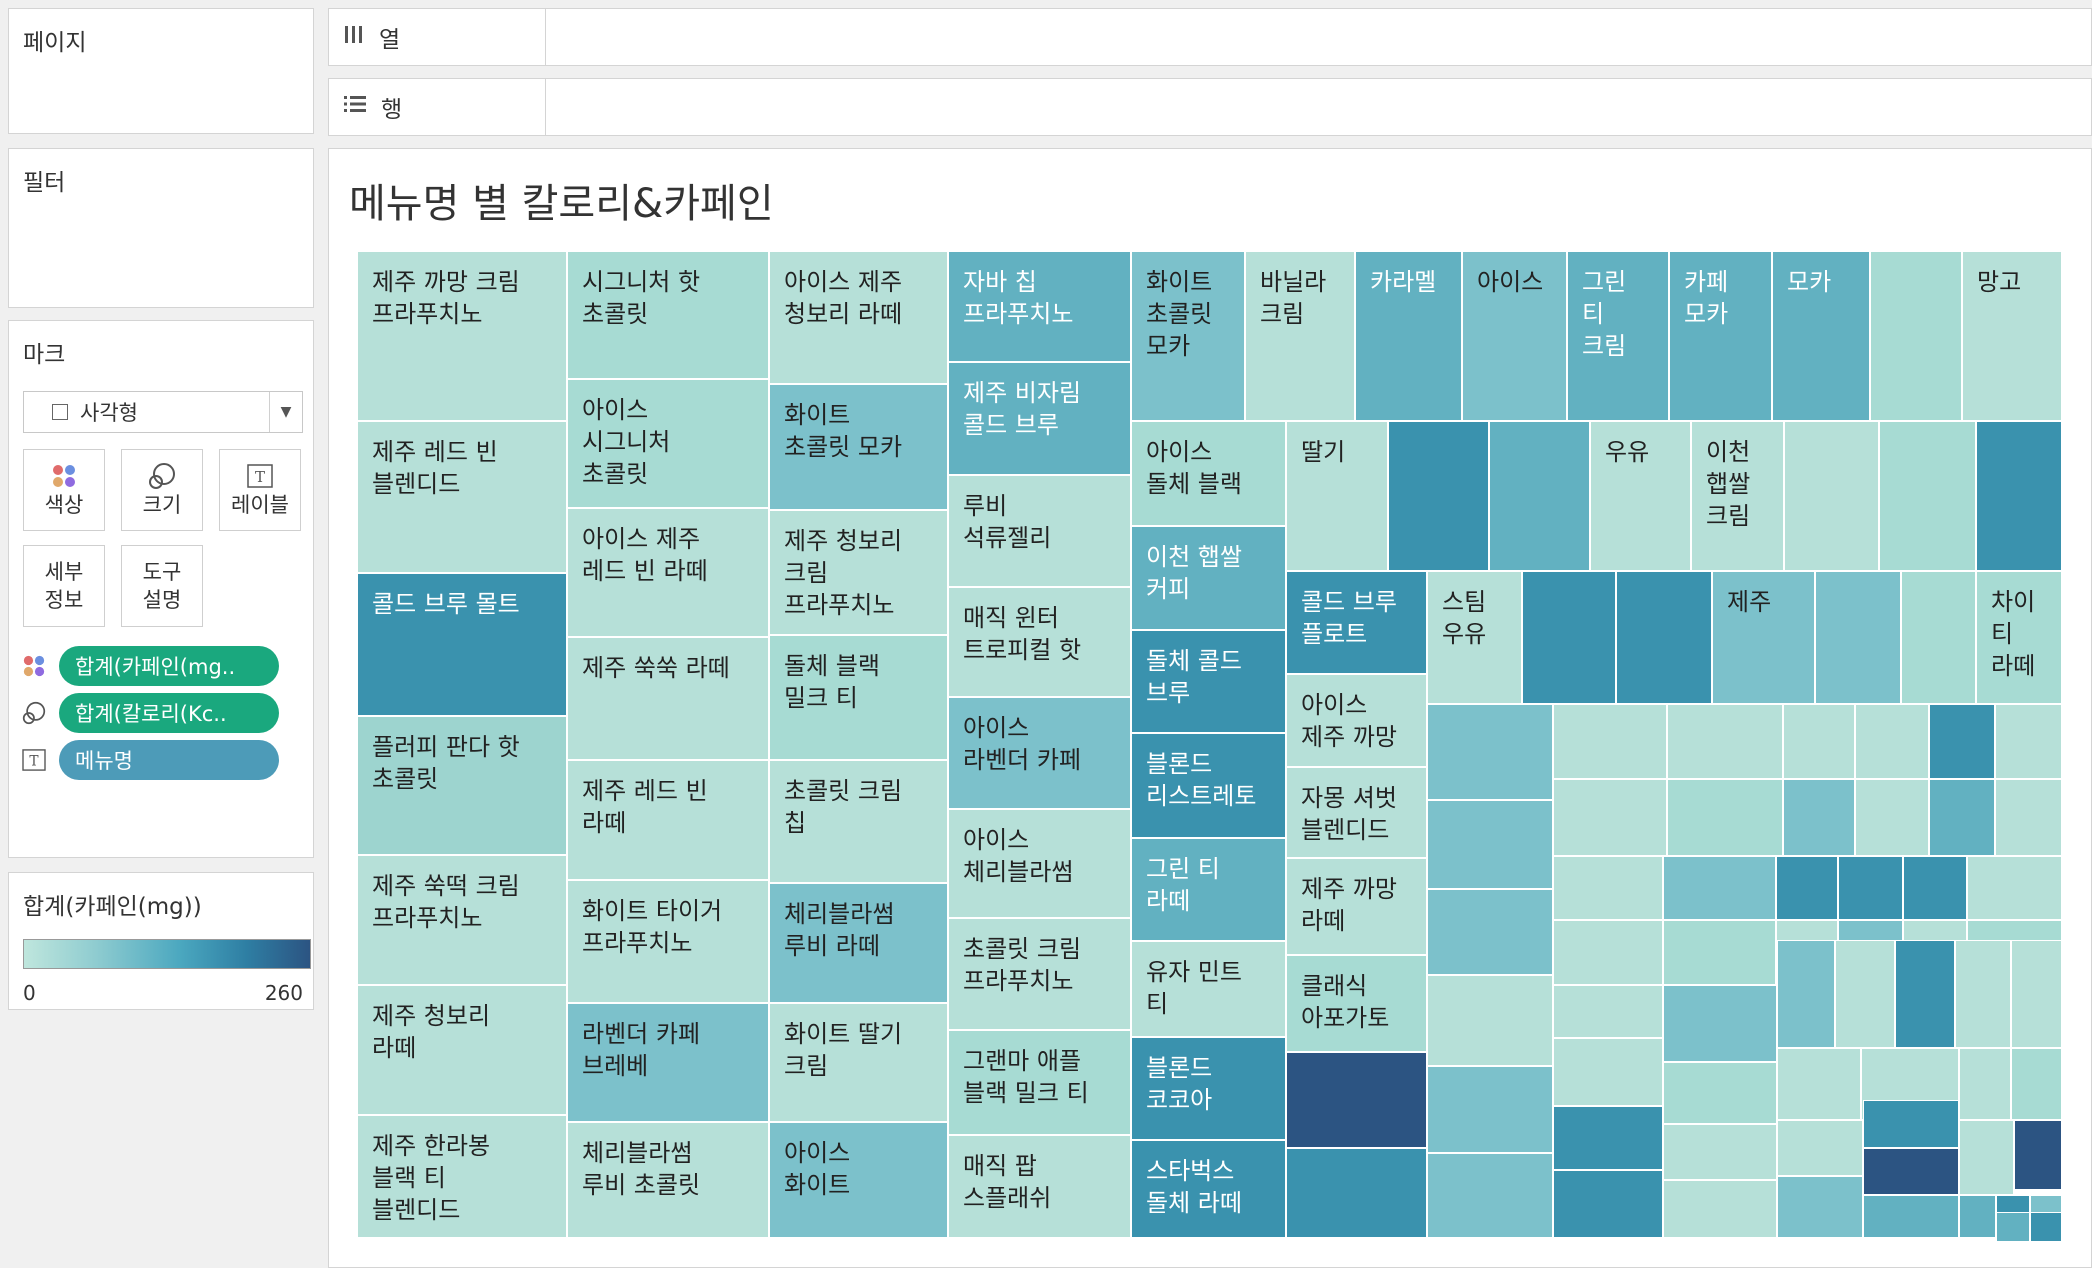  I want to click on treemap-cell: 망고, so click(2012, 336).